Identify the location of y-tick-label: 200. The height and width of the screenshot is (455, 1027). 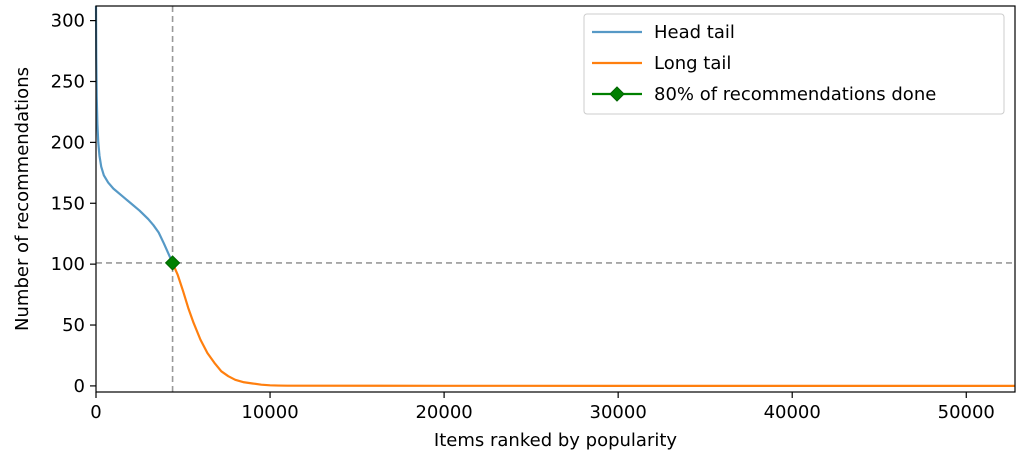
(68, 142).